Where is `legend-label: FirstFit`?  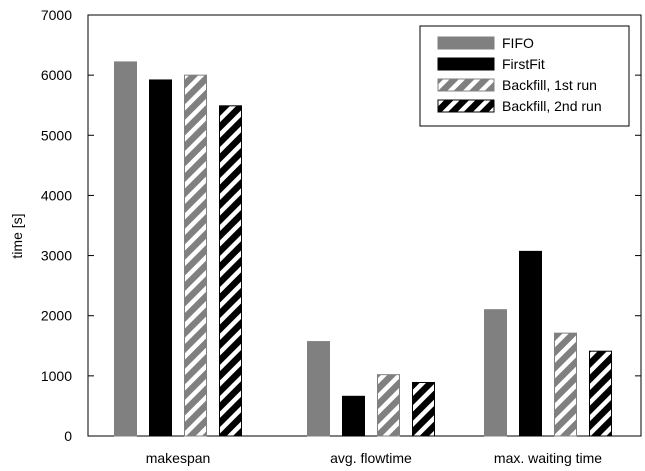 legend-label: FirstFit is located at coordinates (523, 64).